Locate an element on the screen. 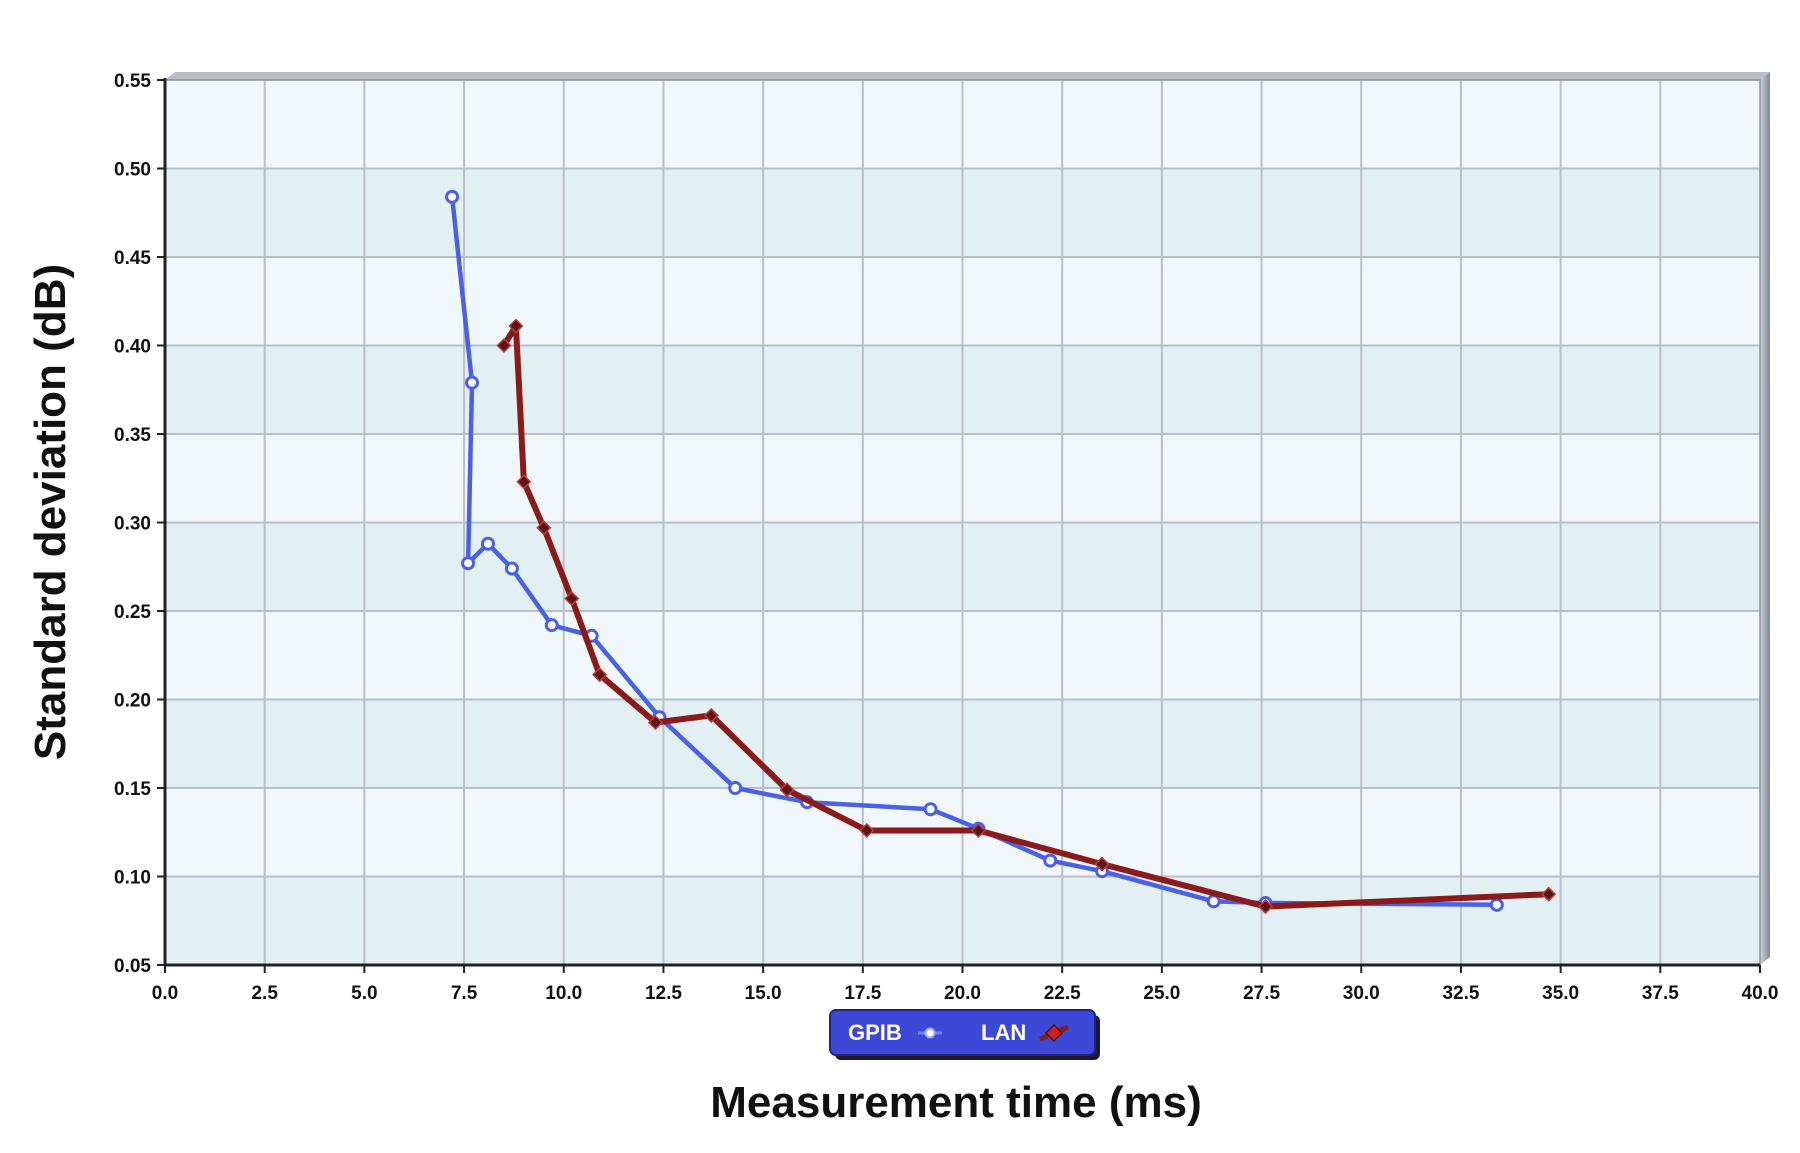 Image resolution: width=1800 pixels, height=1153 pixels. x-tick-label: 15.0 is located at coordinates (763, 993).